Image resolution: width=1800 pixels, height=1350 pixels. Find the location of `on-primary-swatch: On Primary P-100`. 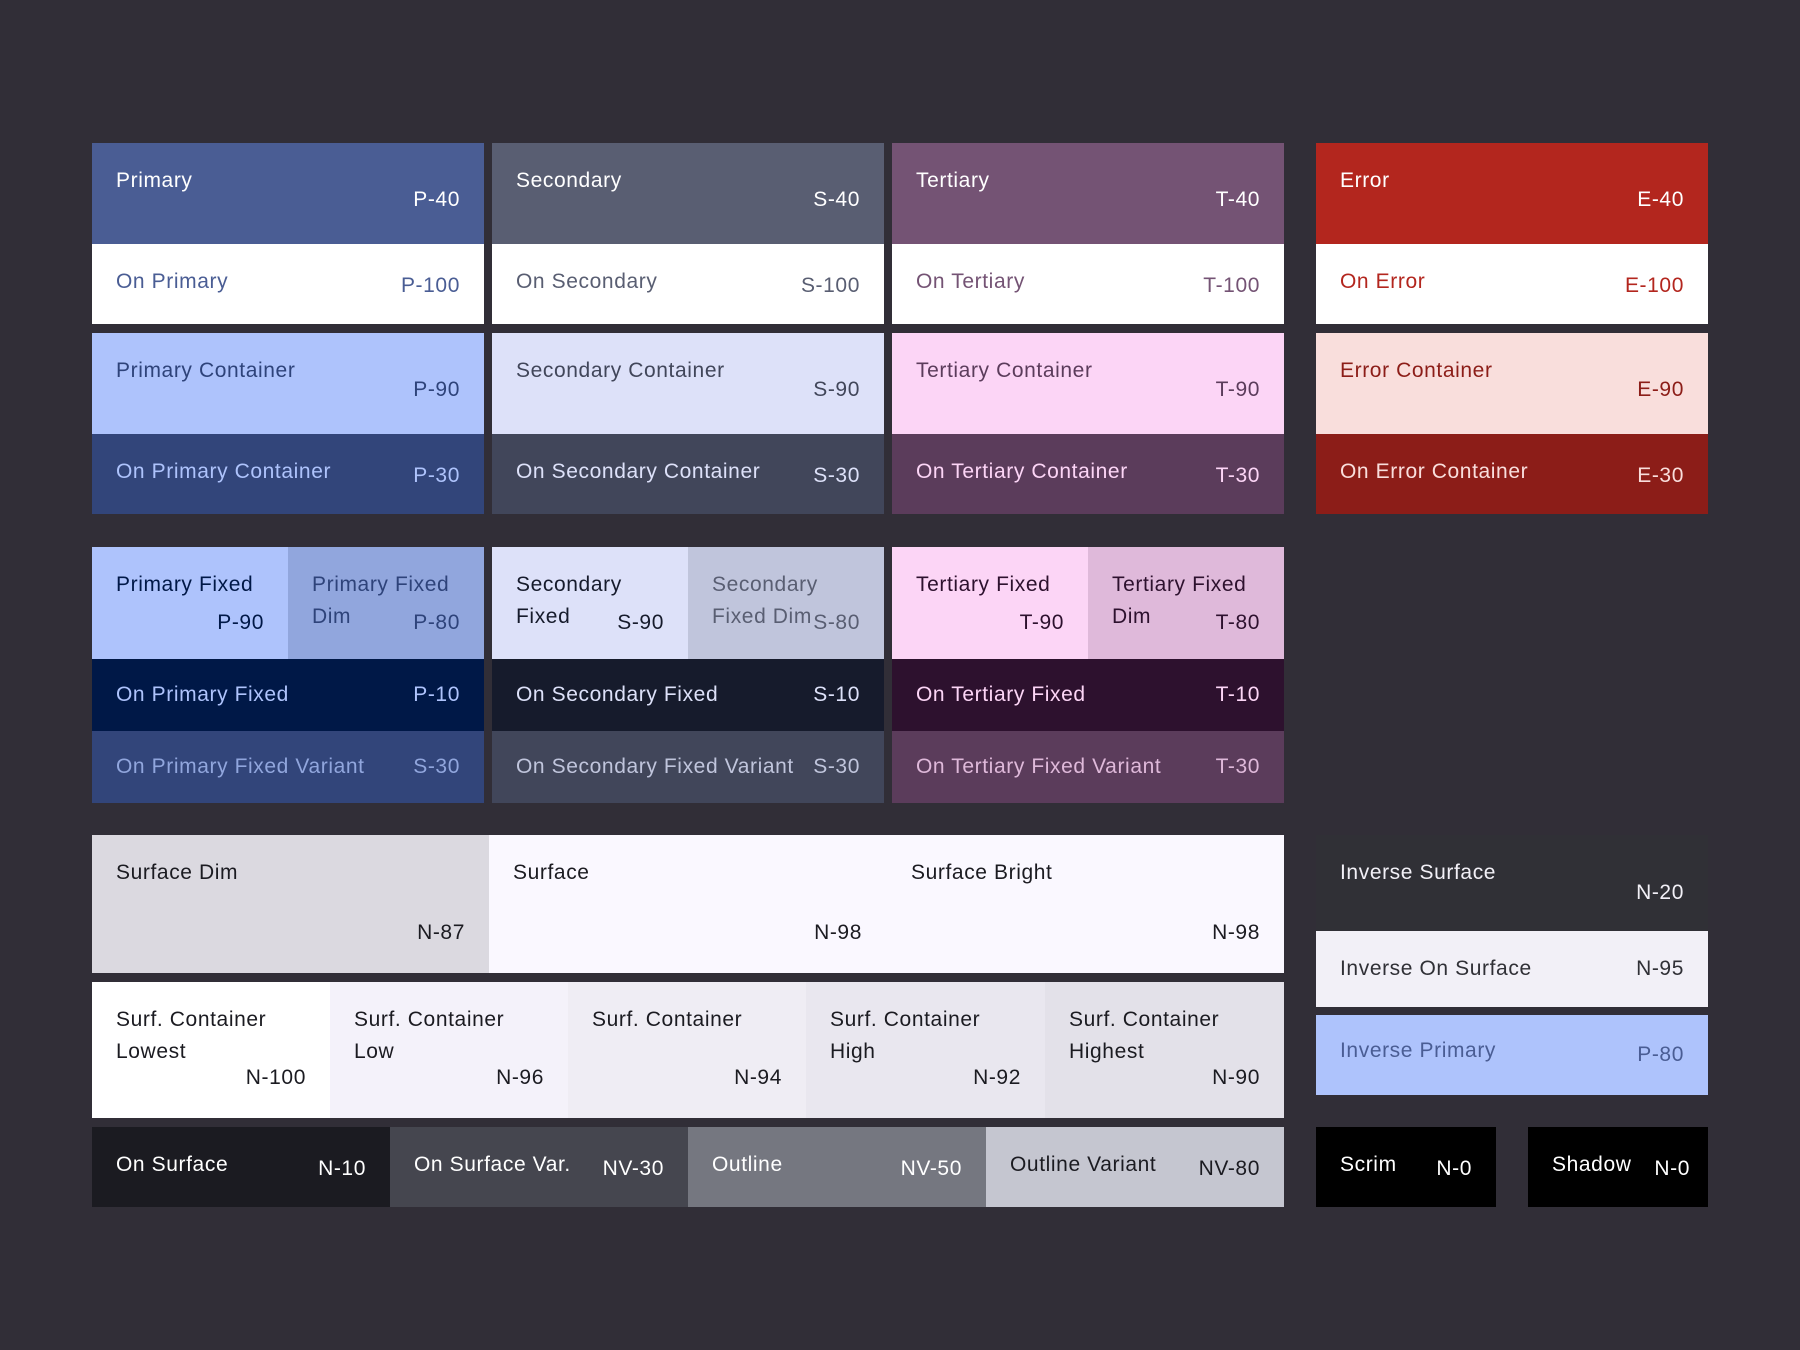

on-primary-swatch: On Primary P-100 is located at coordinates (288, 284).